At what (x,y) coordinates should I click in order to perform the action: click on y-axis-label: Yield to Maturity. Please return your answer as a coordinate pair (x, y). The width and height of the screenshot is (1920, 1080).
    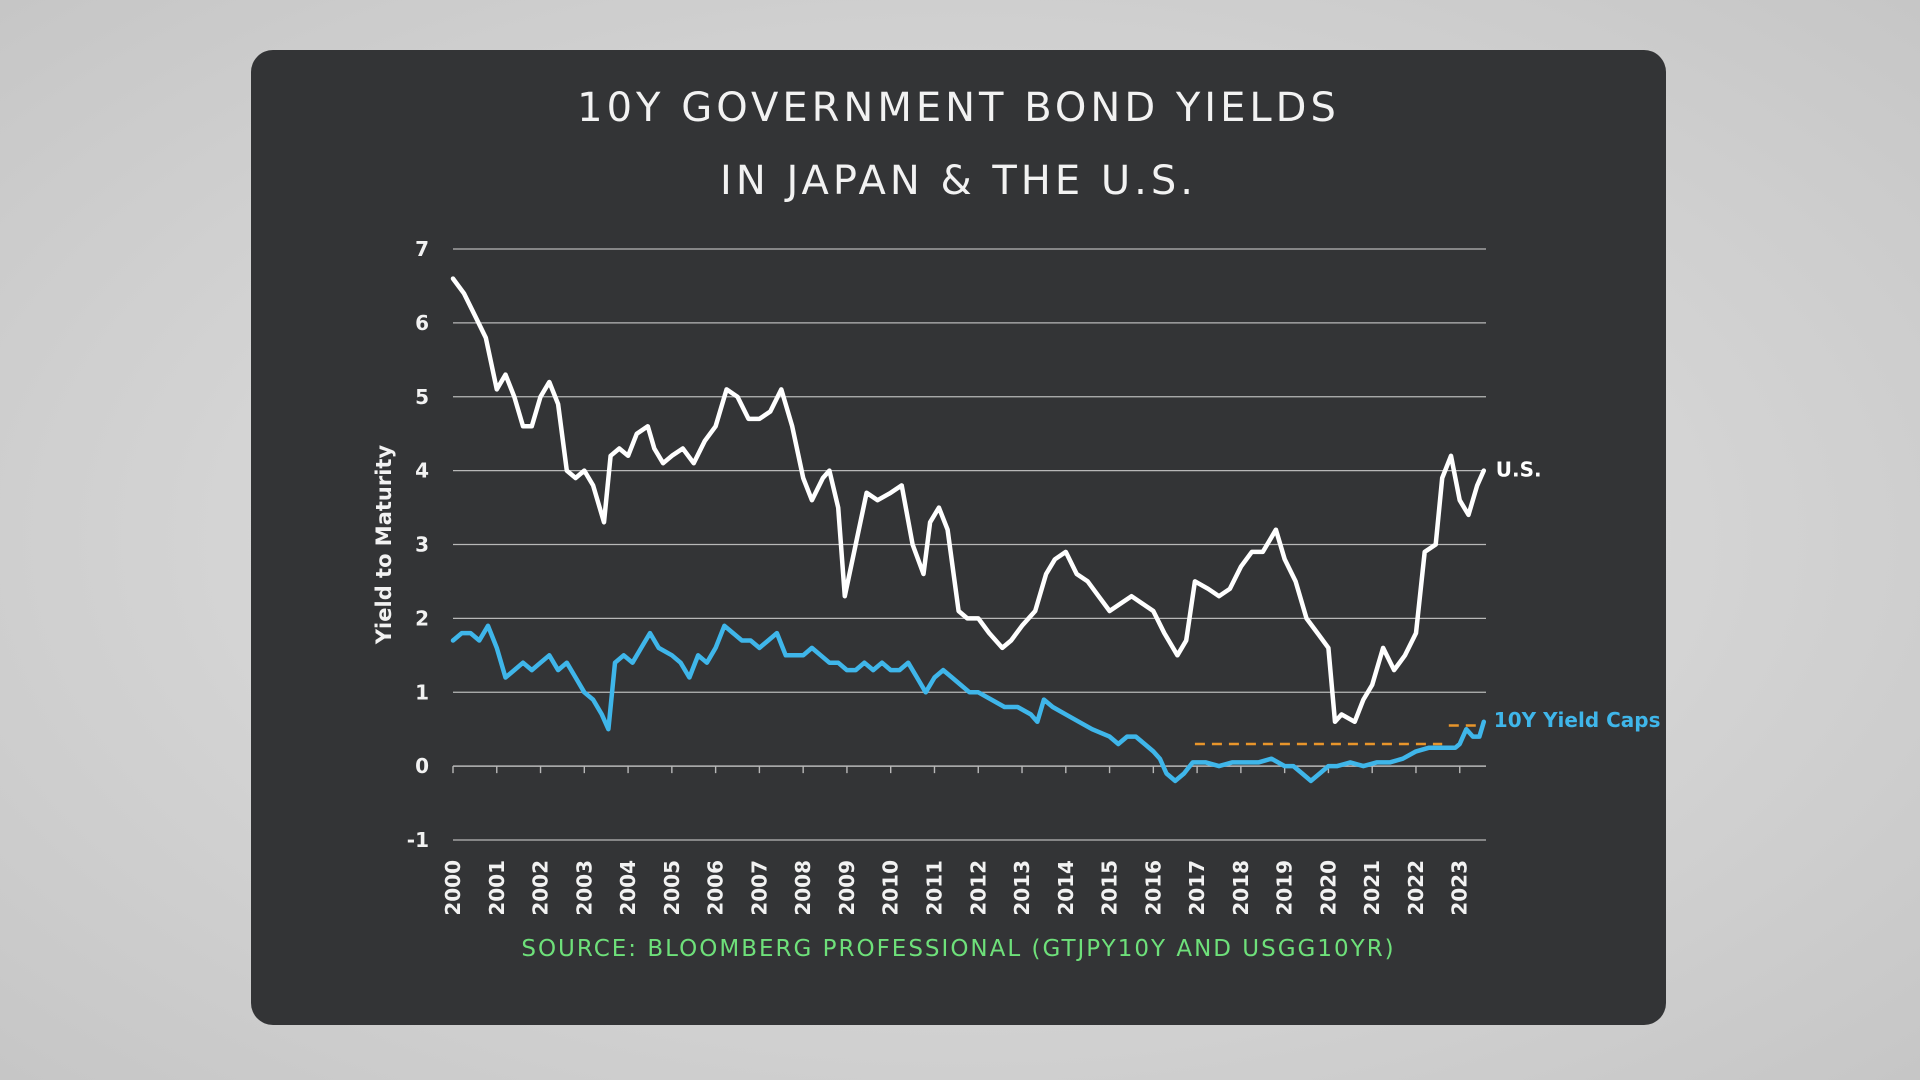
    Looking at the image, I should click on (384, 545).